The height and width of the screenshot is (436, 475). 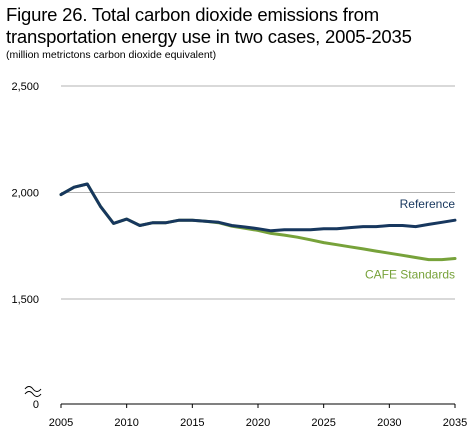 I want to click on series-line-reference, so click(x=258, y=207).